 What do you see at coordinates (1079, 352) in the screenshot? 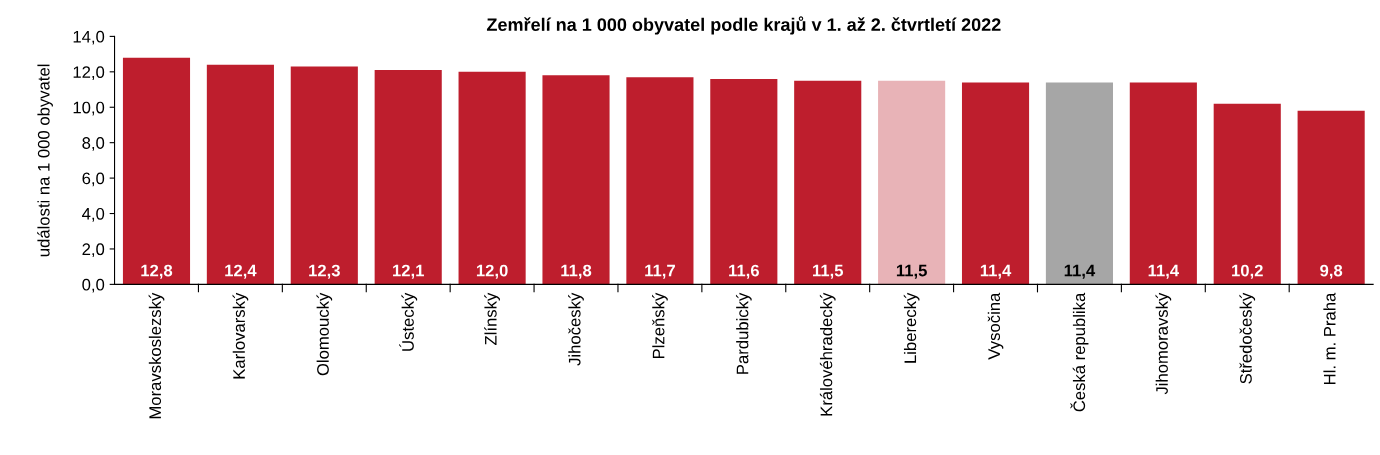
I see `x-tick-label: Česká republika` at bounding box center [1079, 352].